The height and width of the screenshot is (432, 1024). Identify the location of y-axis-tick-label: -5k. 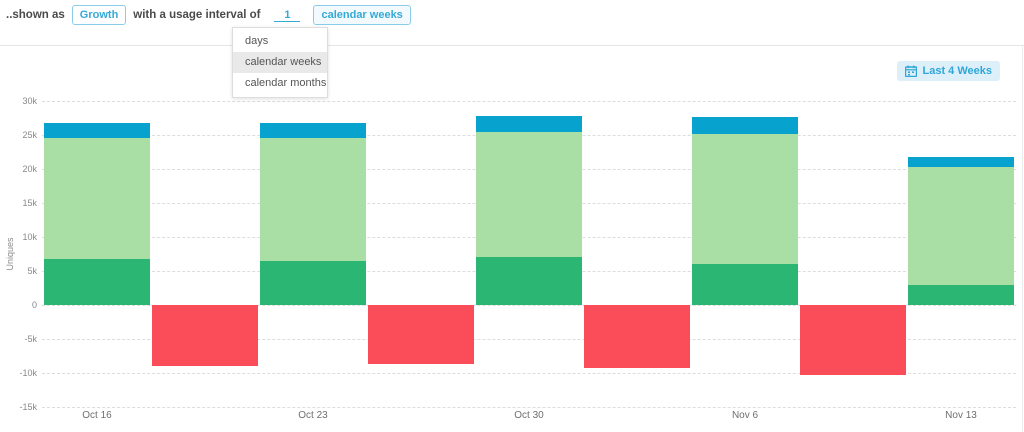
(30, 339).